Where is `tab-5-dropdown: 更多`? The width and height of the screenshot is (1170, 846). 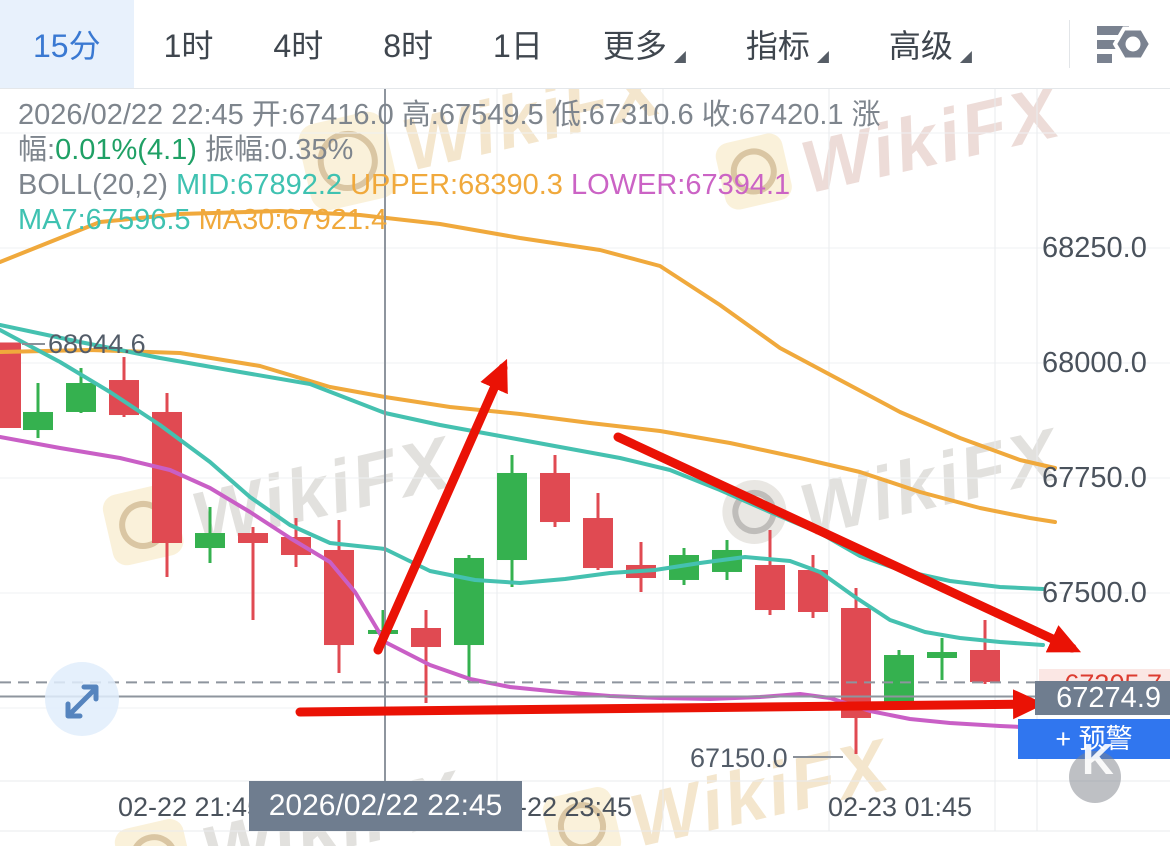 tab-5-dropdown: 更多 is located at coordinates (644, 44).